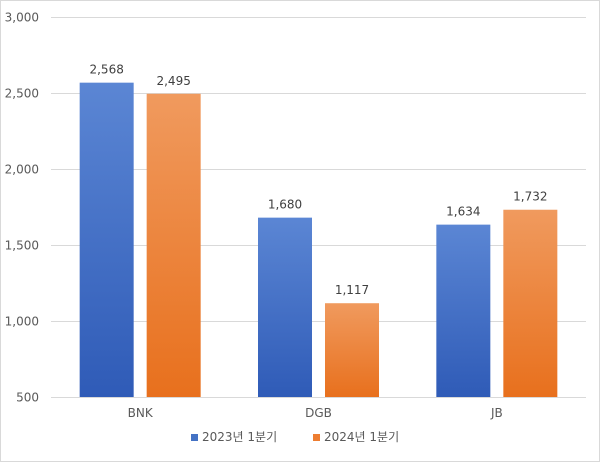 This screenshot has width=600, height=463. Describe the element at coordinates (530, 197) in the screenshot. I see `data-label: 1,732` at that location.